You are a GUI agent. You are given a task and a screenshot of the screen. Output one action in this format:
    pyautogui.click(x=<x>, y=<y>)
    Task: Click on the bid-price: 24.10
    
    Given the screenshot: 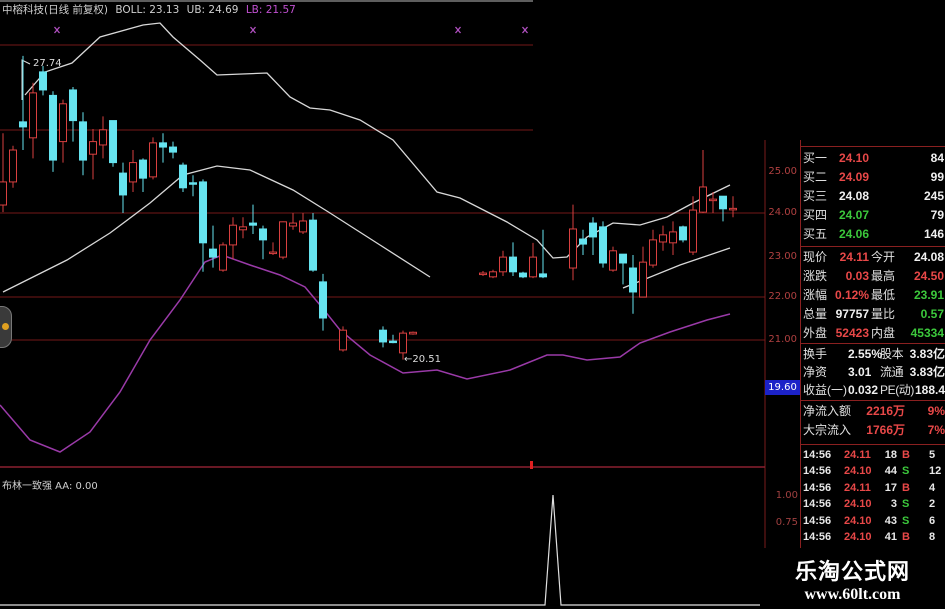 What is the action you would take?
    pyautogui.click(x=853, y=158)
    